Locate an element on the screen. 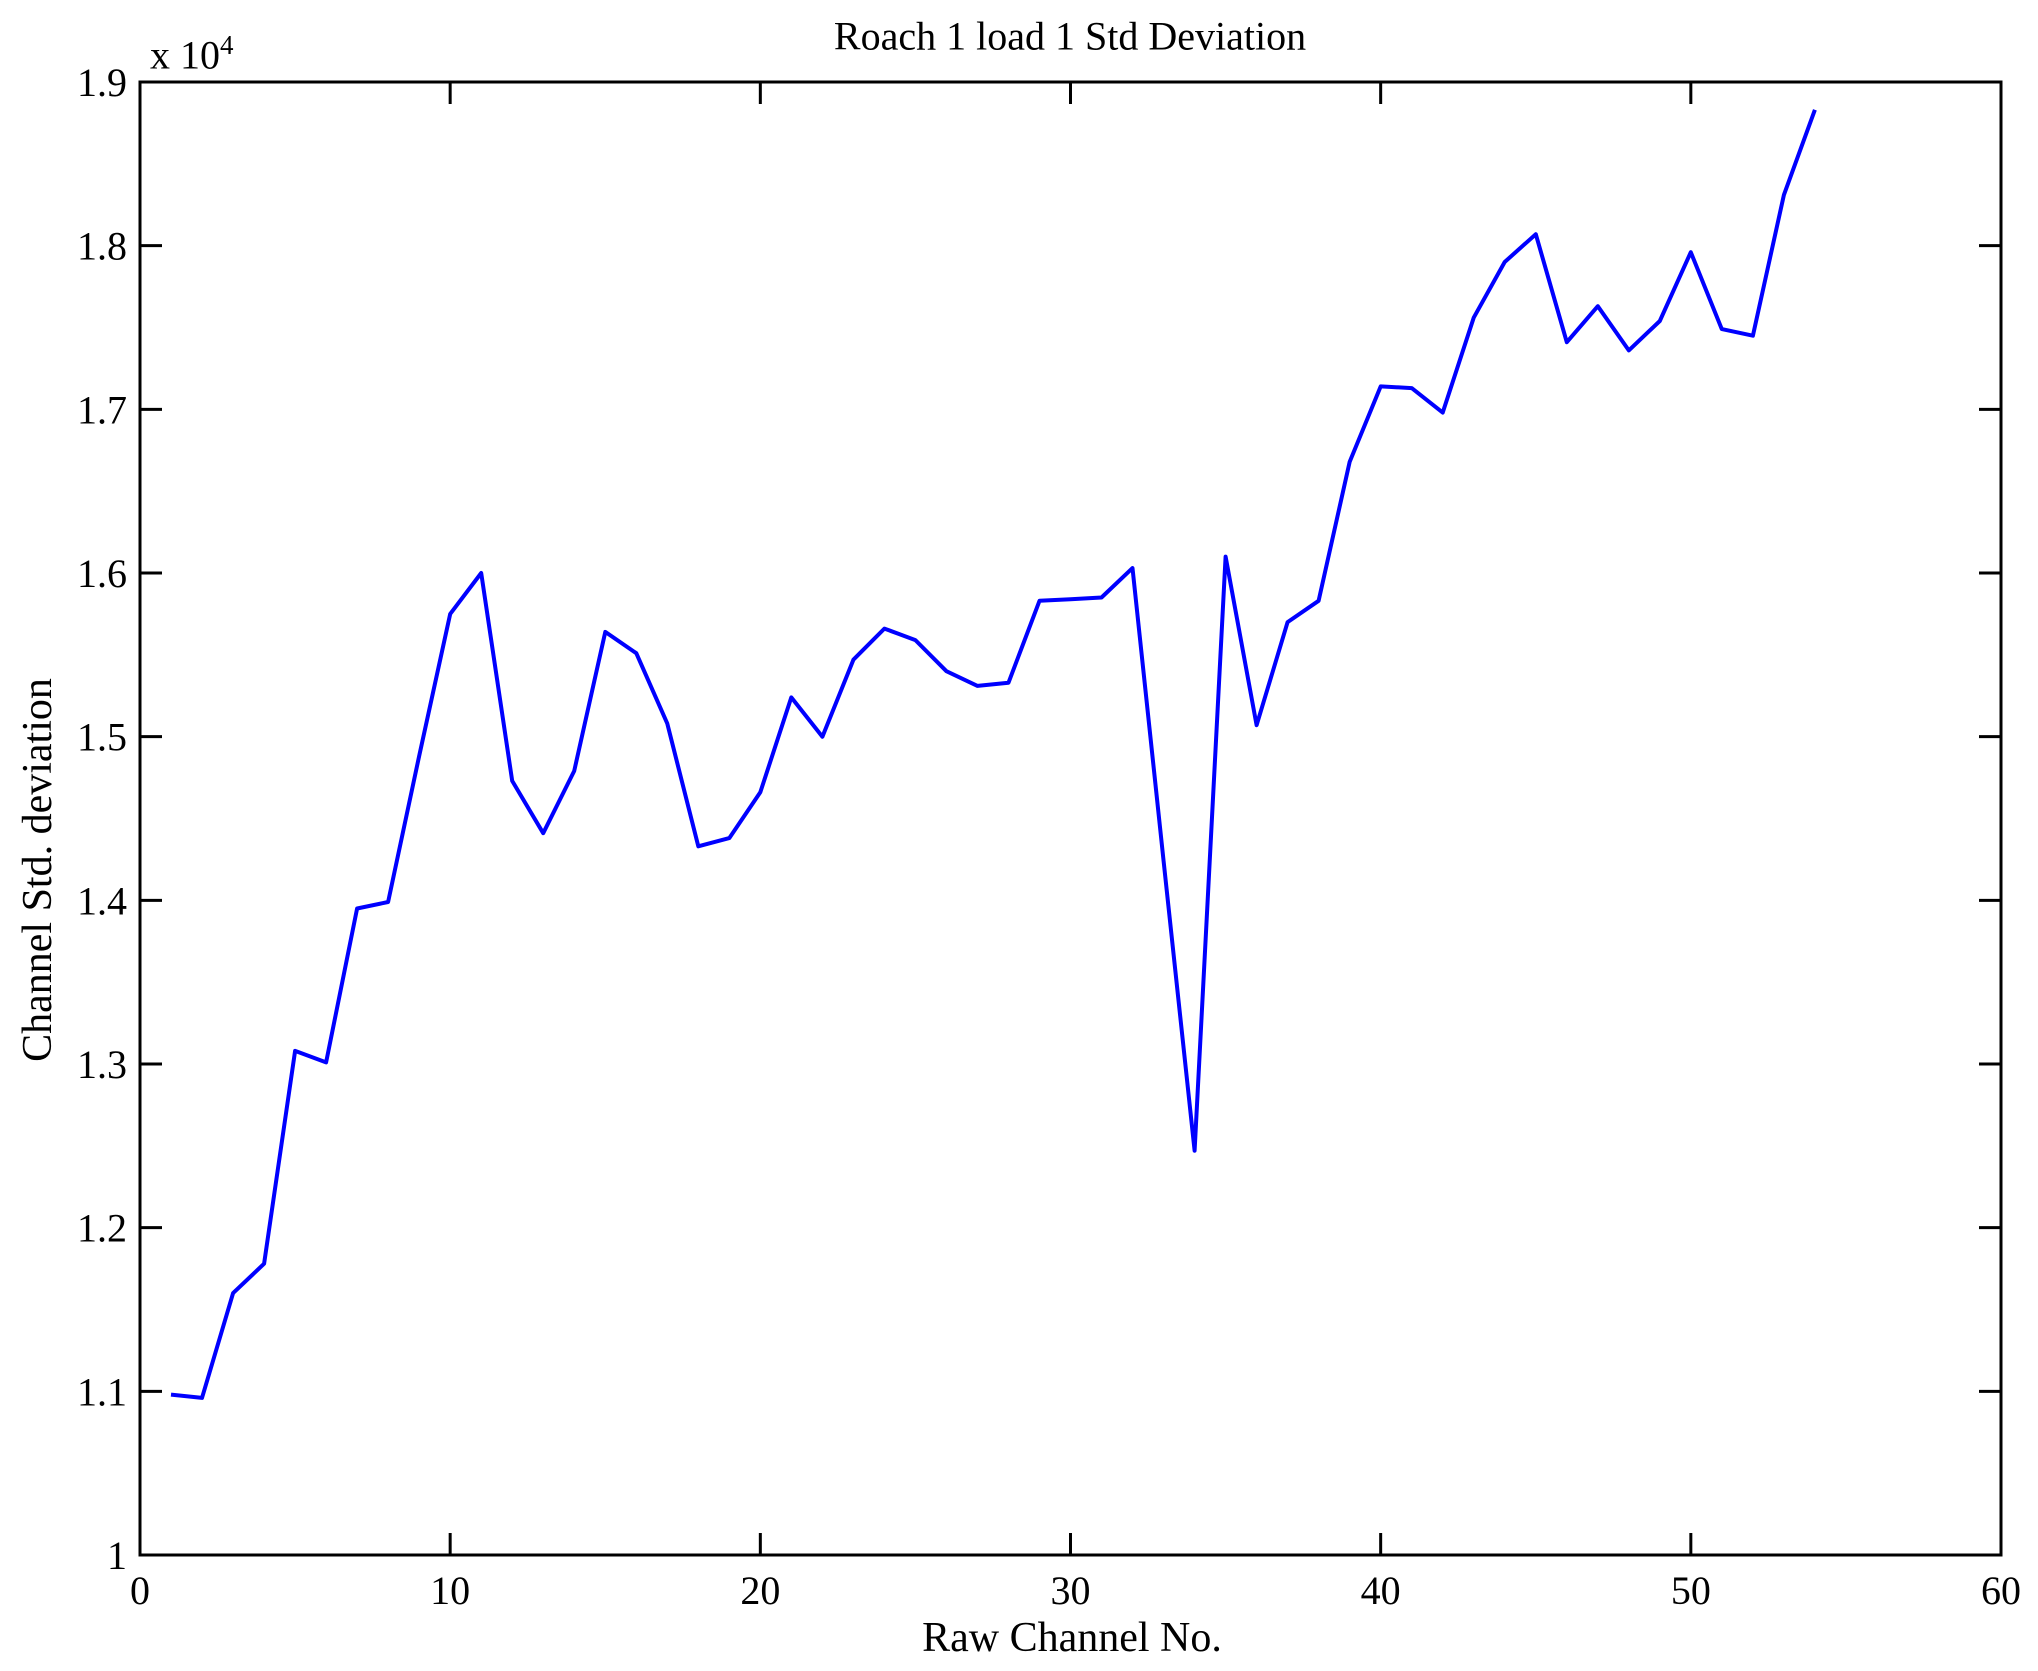 Image resolution: width=2038 pixels, height=1671 pixels. y-tick-label: 1.7 is located at coordinates (102, 409).